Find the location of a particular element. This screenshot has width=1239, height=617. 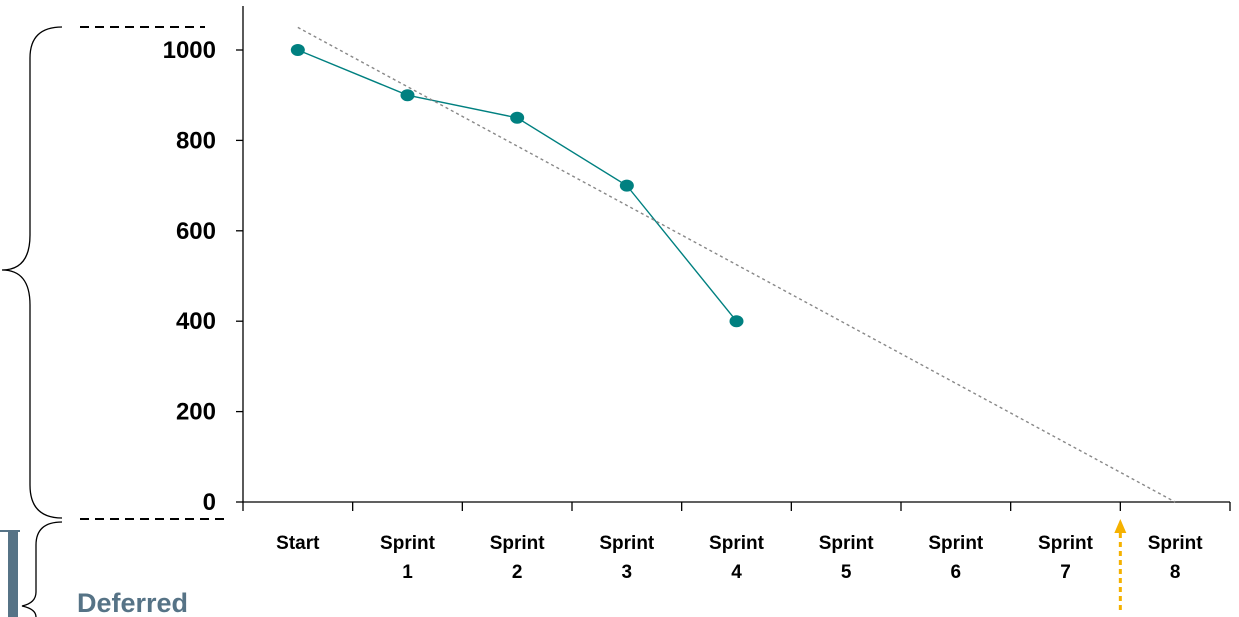

y-tick-label: 1000 is located at coordinates (189, 50).